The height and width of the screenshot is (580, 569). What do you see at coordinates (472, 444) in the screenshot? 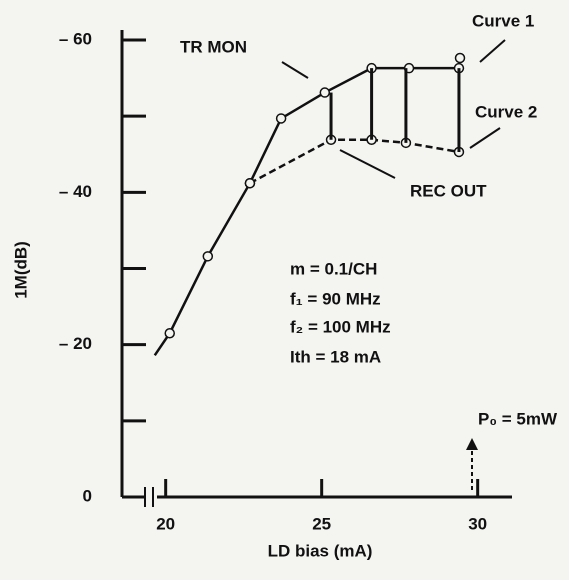
I see `arrow-head` at bounding box center [472, 444].